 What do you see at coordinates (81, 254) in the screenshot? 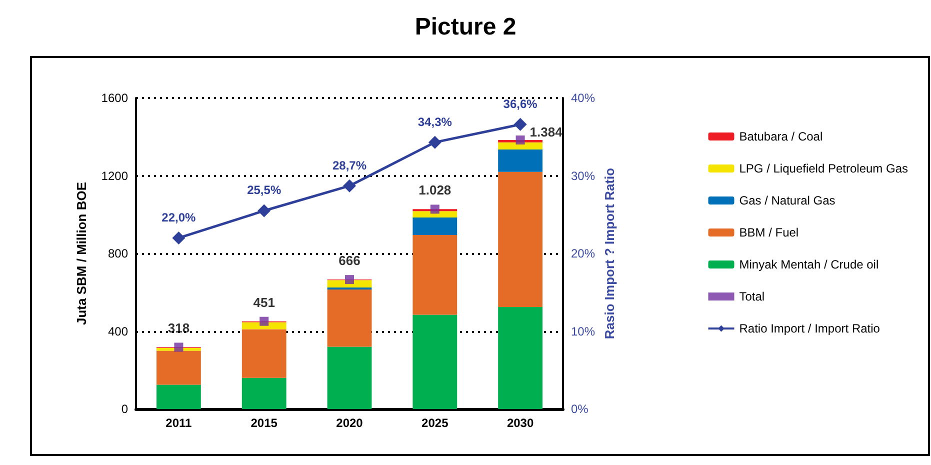
I see `y-axis-title: Juta SBM / Million BOE` at bounding box center [81, 254].